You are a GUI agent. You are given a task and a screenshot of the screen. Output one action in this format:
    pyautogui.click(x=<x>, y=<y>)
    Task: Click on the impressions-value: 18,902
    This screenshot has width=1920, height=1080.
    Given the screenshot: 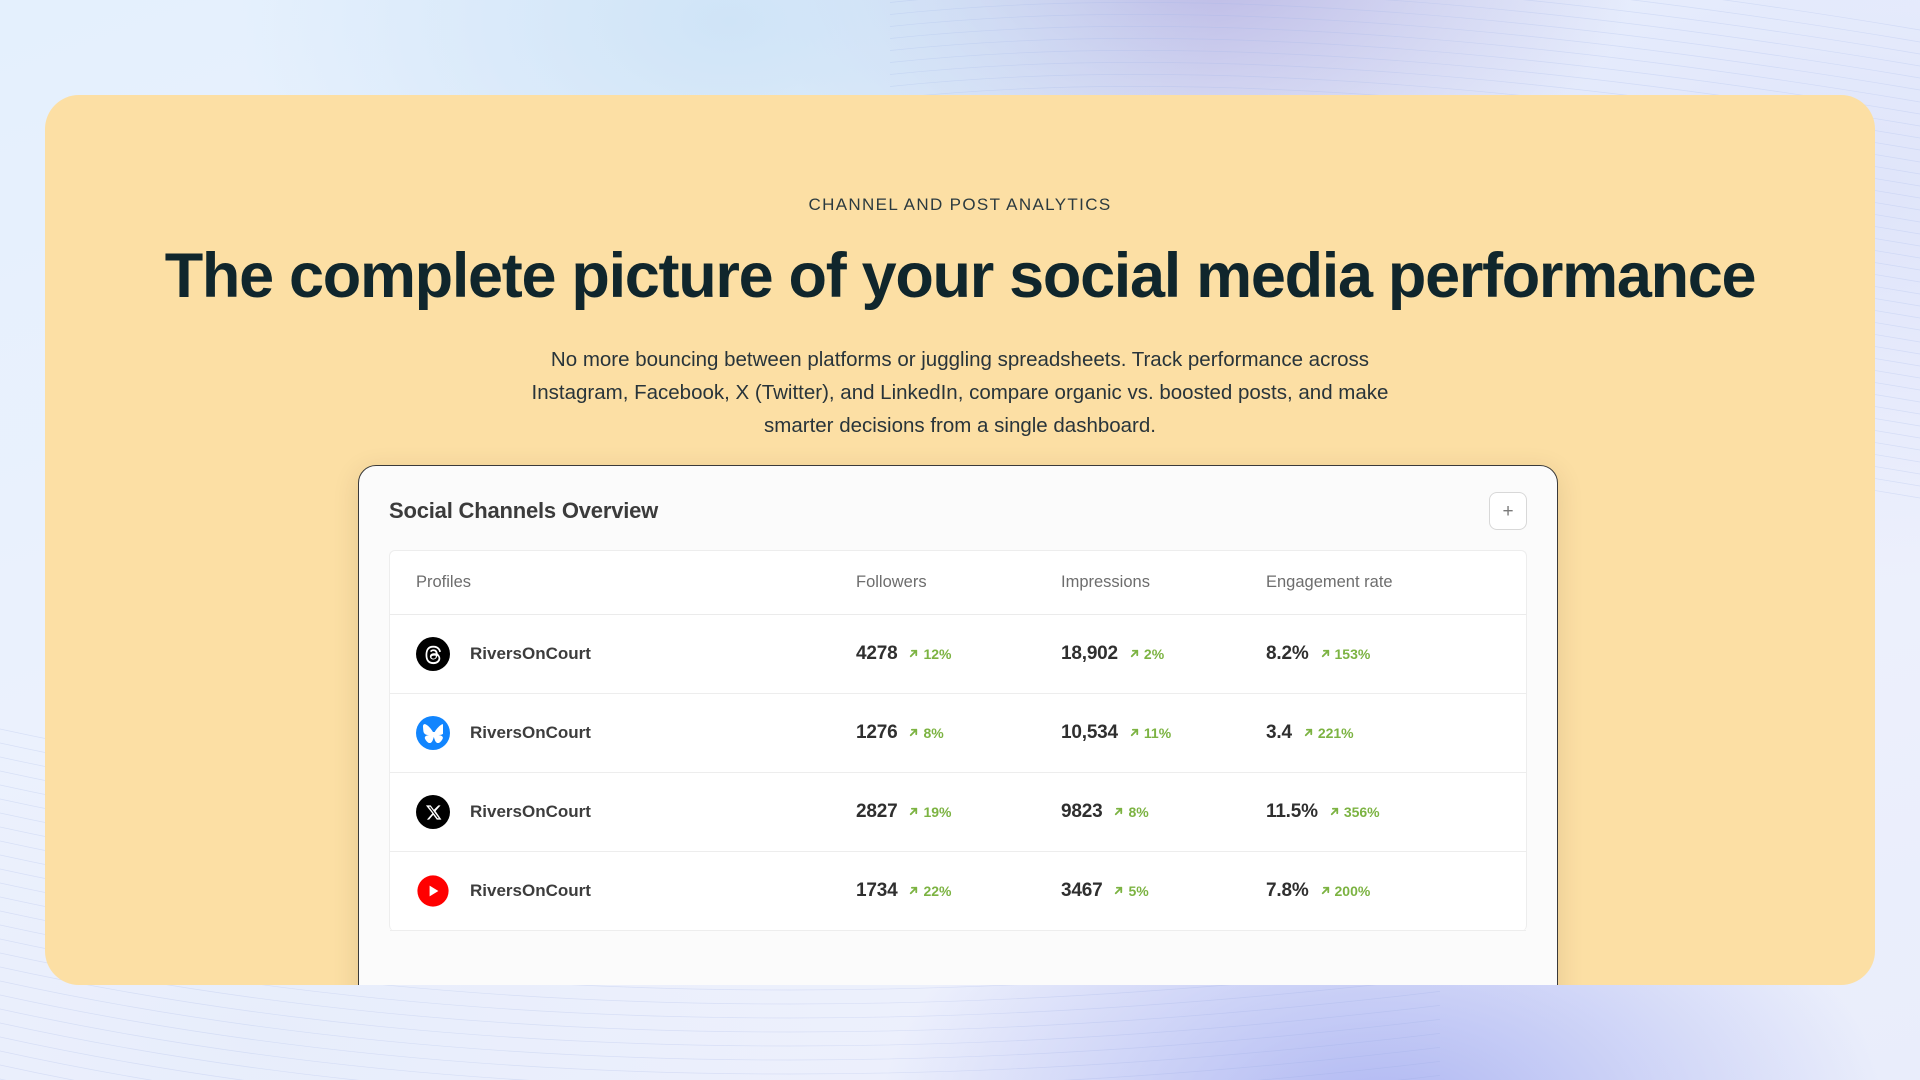 What is the action you would take?
    pyautogui.click(x=1089, y=653)
    